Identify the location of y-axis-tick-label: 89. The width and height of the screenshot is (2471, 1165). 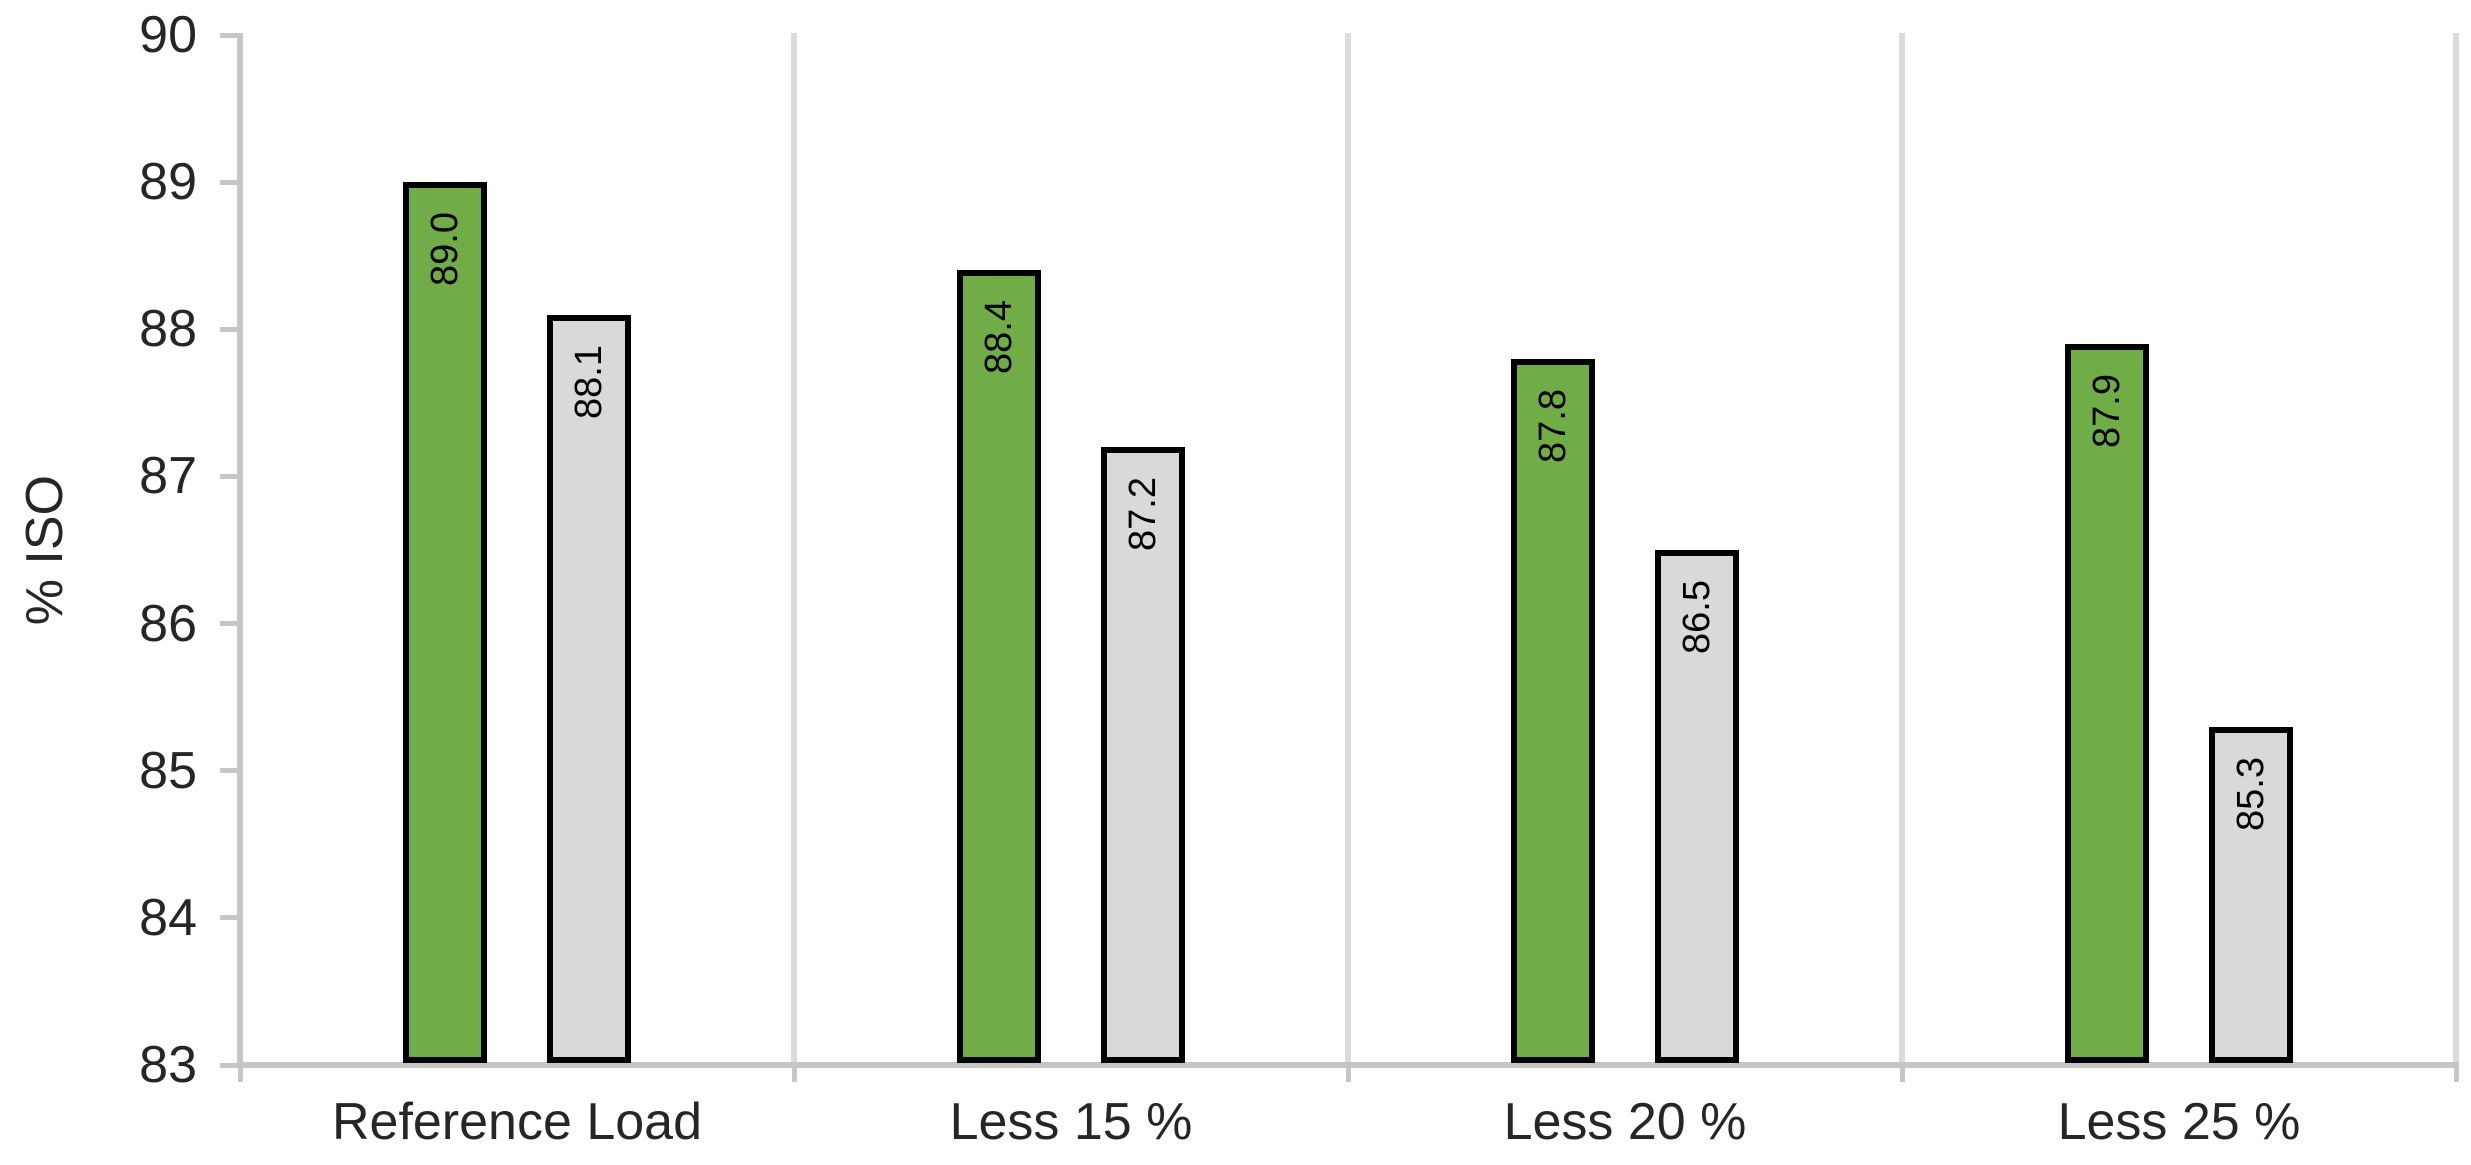
(168, 182).